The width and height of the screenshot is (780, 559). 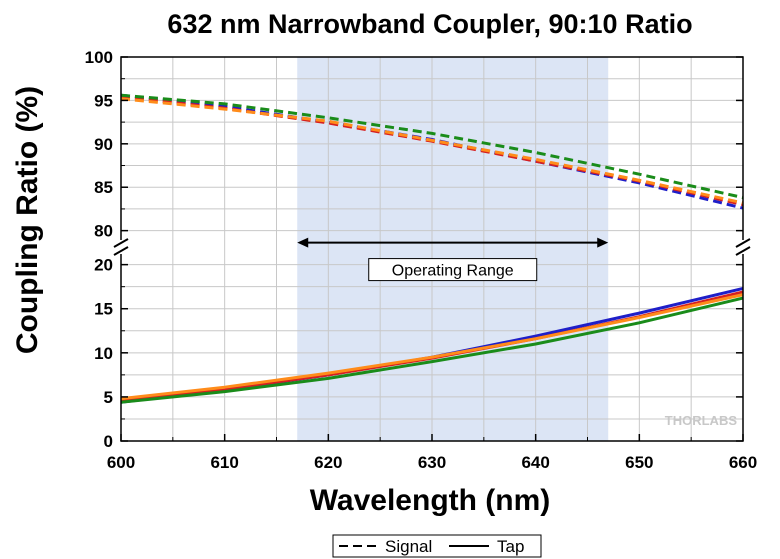 What do you see at coordinates (121, 462) in the screenshot?
I see `x-tick-label: 600` at bounding box center [121, 462].